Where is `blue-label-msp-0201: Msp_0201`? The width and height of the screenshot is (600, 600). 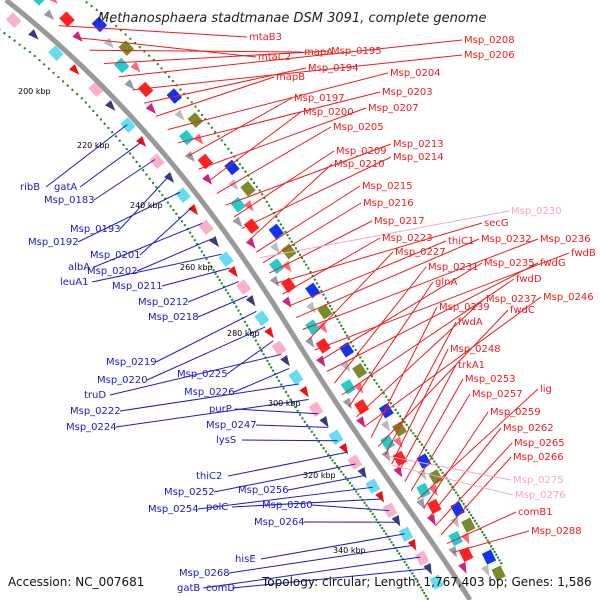 blue-label-msp-0201: Msp_0201 is located at coordinates (115, 255).